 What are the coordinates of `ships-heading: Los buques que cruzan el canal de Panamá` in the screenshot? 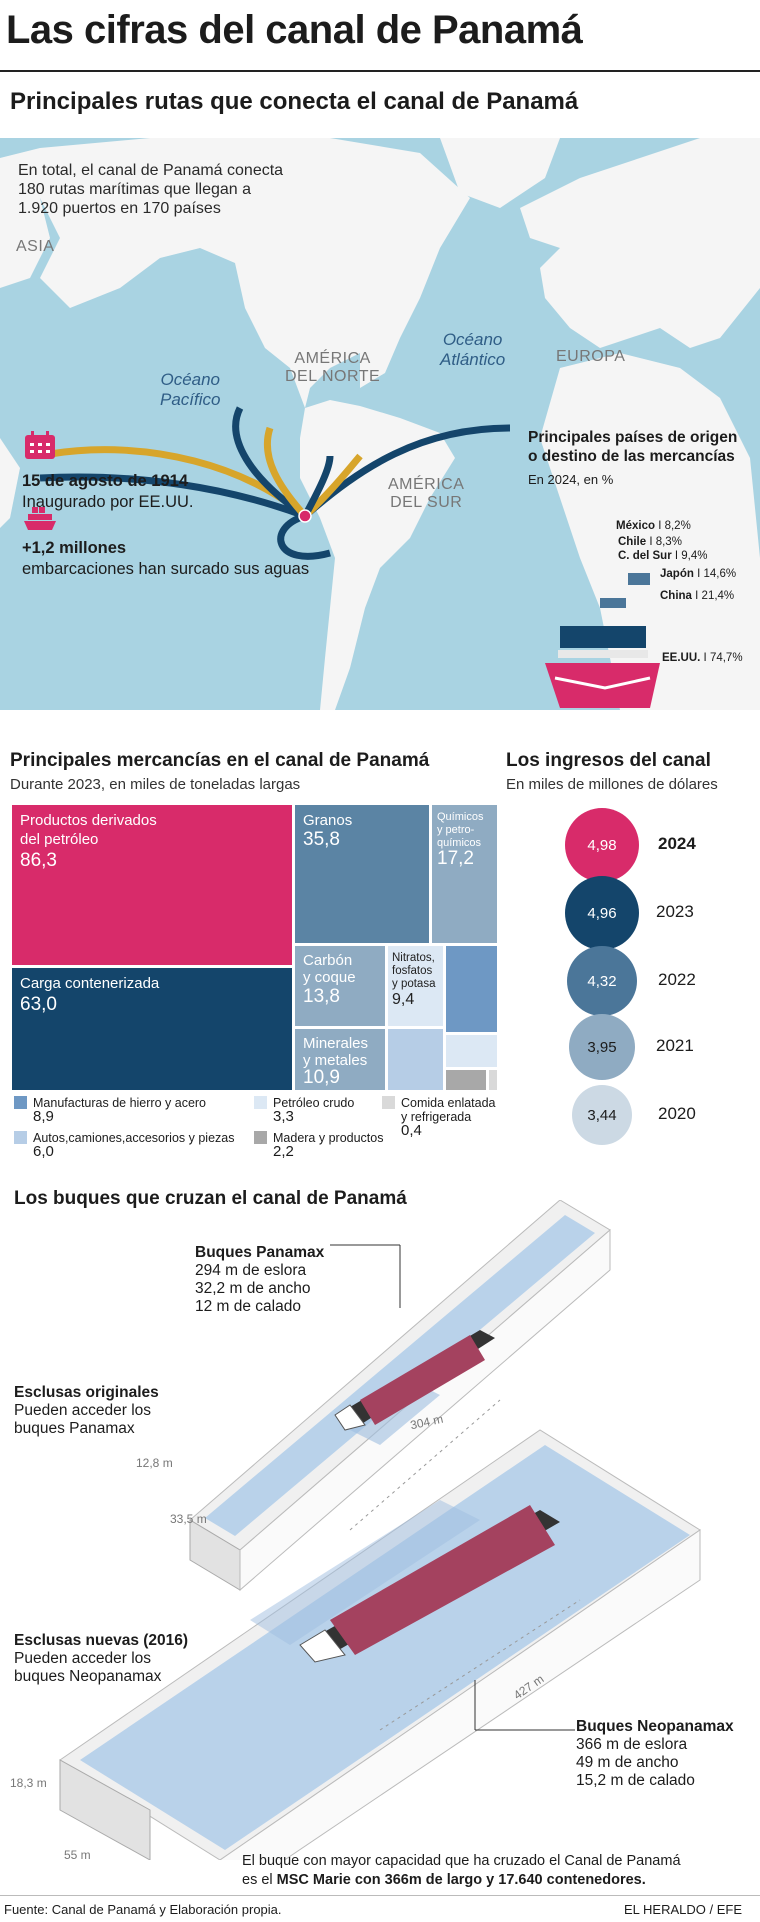 It's located at (210, 1198).